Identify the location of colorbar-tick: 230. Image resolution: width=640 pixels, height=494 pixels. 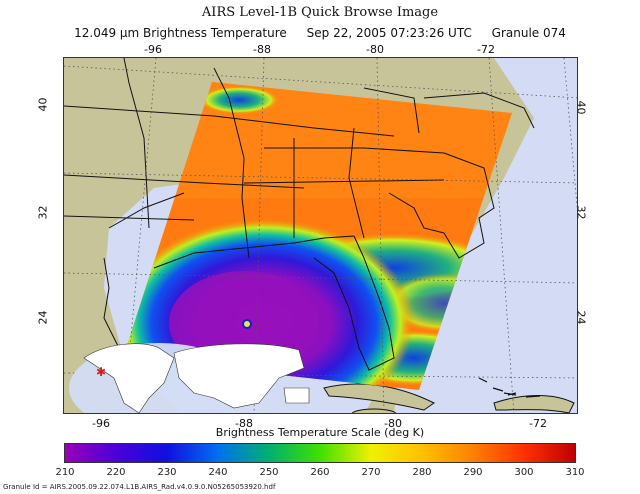
(167, 472).